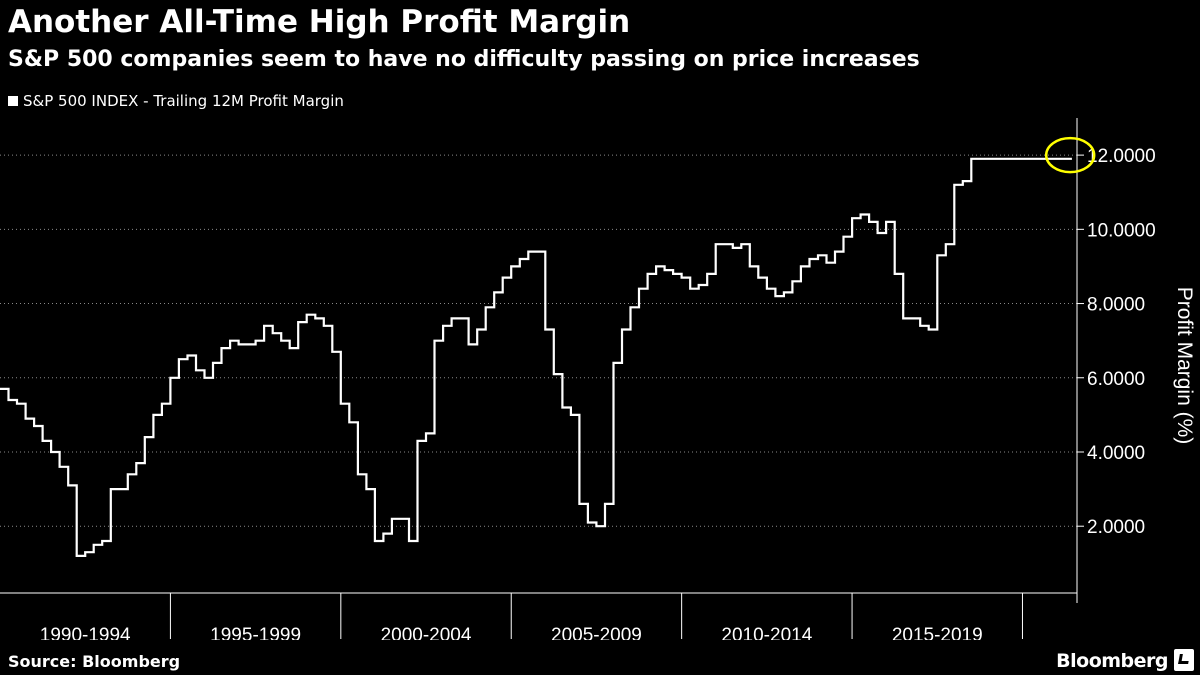 The width and height of the screenshot is (1200, 675). I want to click on x-category-label: 2000-2004, so click(426, 632).